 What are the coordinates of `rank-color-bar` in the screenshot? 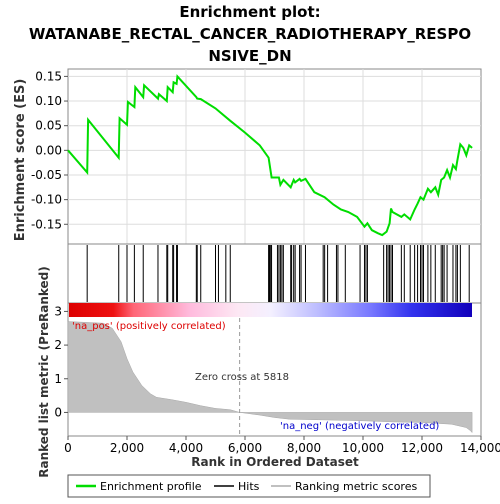 It's located at (270, 310).